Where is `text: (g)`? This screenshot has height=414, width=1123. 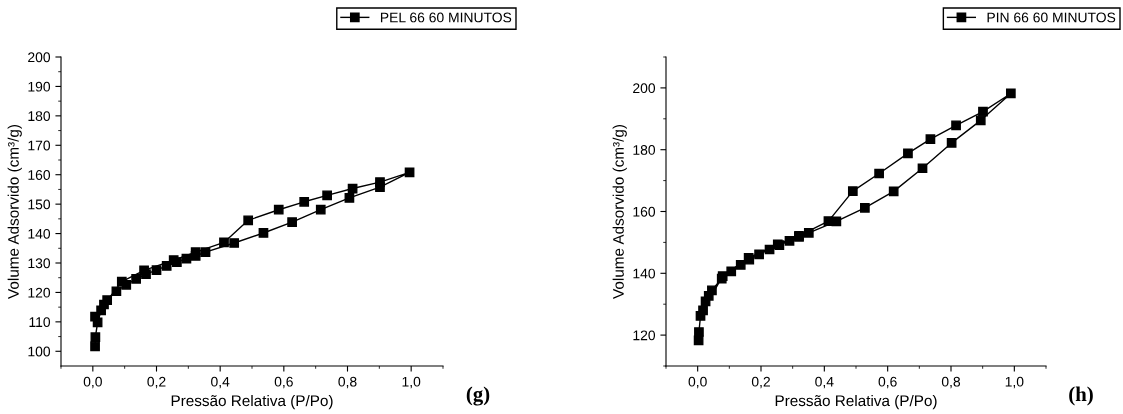
text: (g) is located at coordinates (478, 396).